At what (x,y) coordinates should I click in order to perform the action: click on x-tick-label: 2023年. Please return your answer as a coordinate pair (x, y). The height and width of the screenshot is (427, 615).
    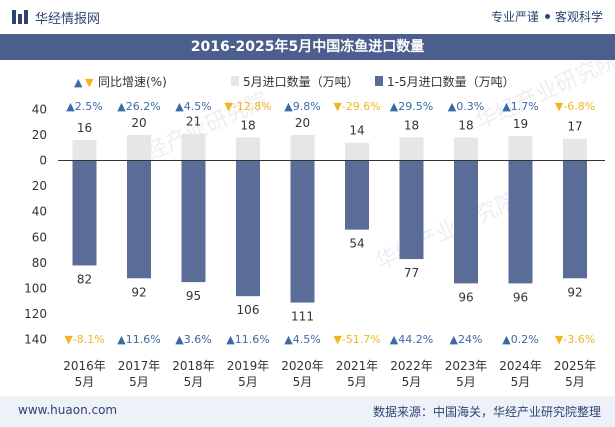
    Looking at the image, I should click on (466, 366).